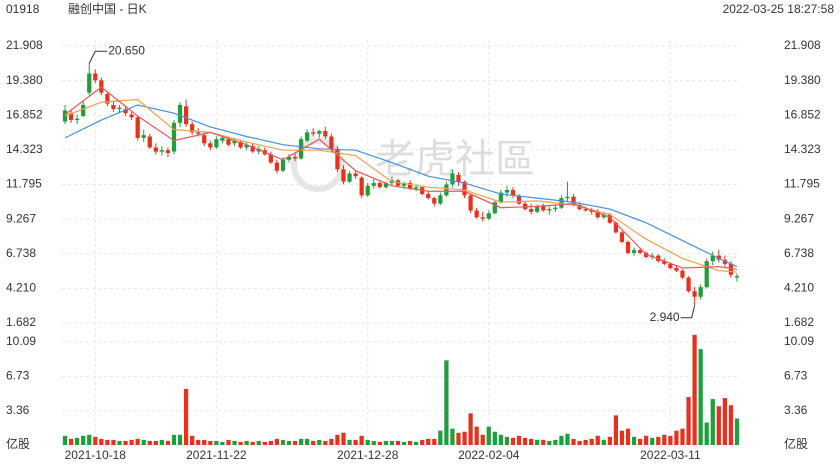 The image size is (840, 470). I want to click on y-tick-label: 11.795, so click(24, 184).